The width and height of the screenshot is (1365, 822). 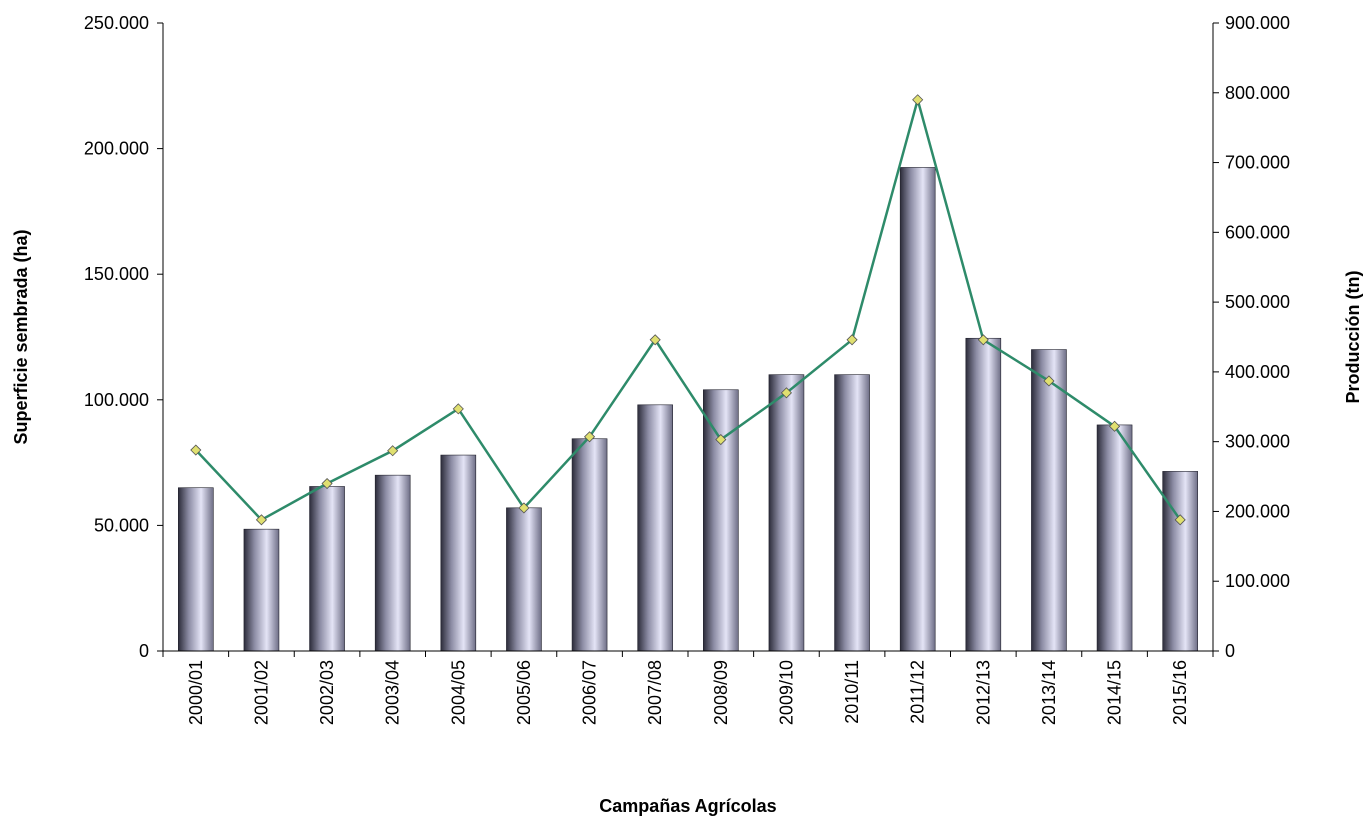 I want to click on y2-tick-label: 500.000, so click(x=1257, y=302).